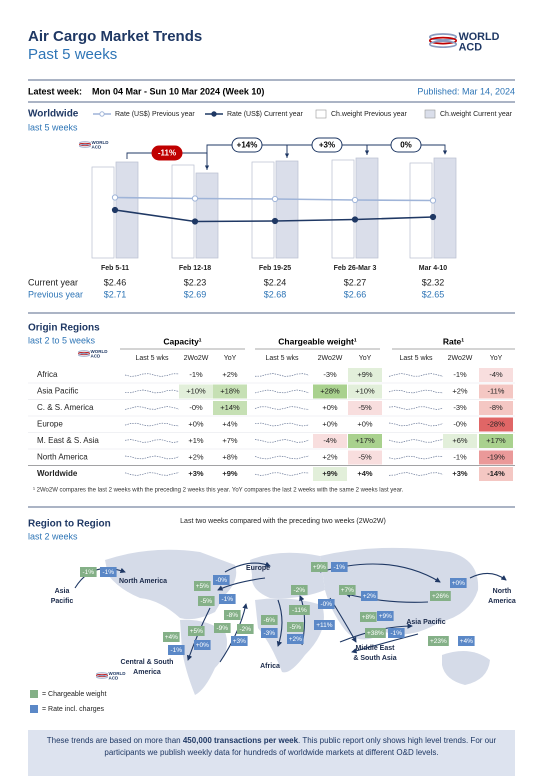  I want to click on x-tick-label: Mar 4-10, so click(433, 268).